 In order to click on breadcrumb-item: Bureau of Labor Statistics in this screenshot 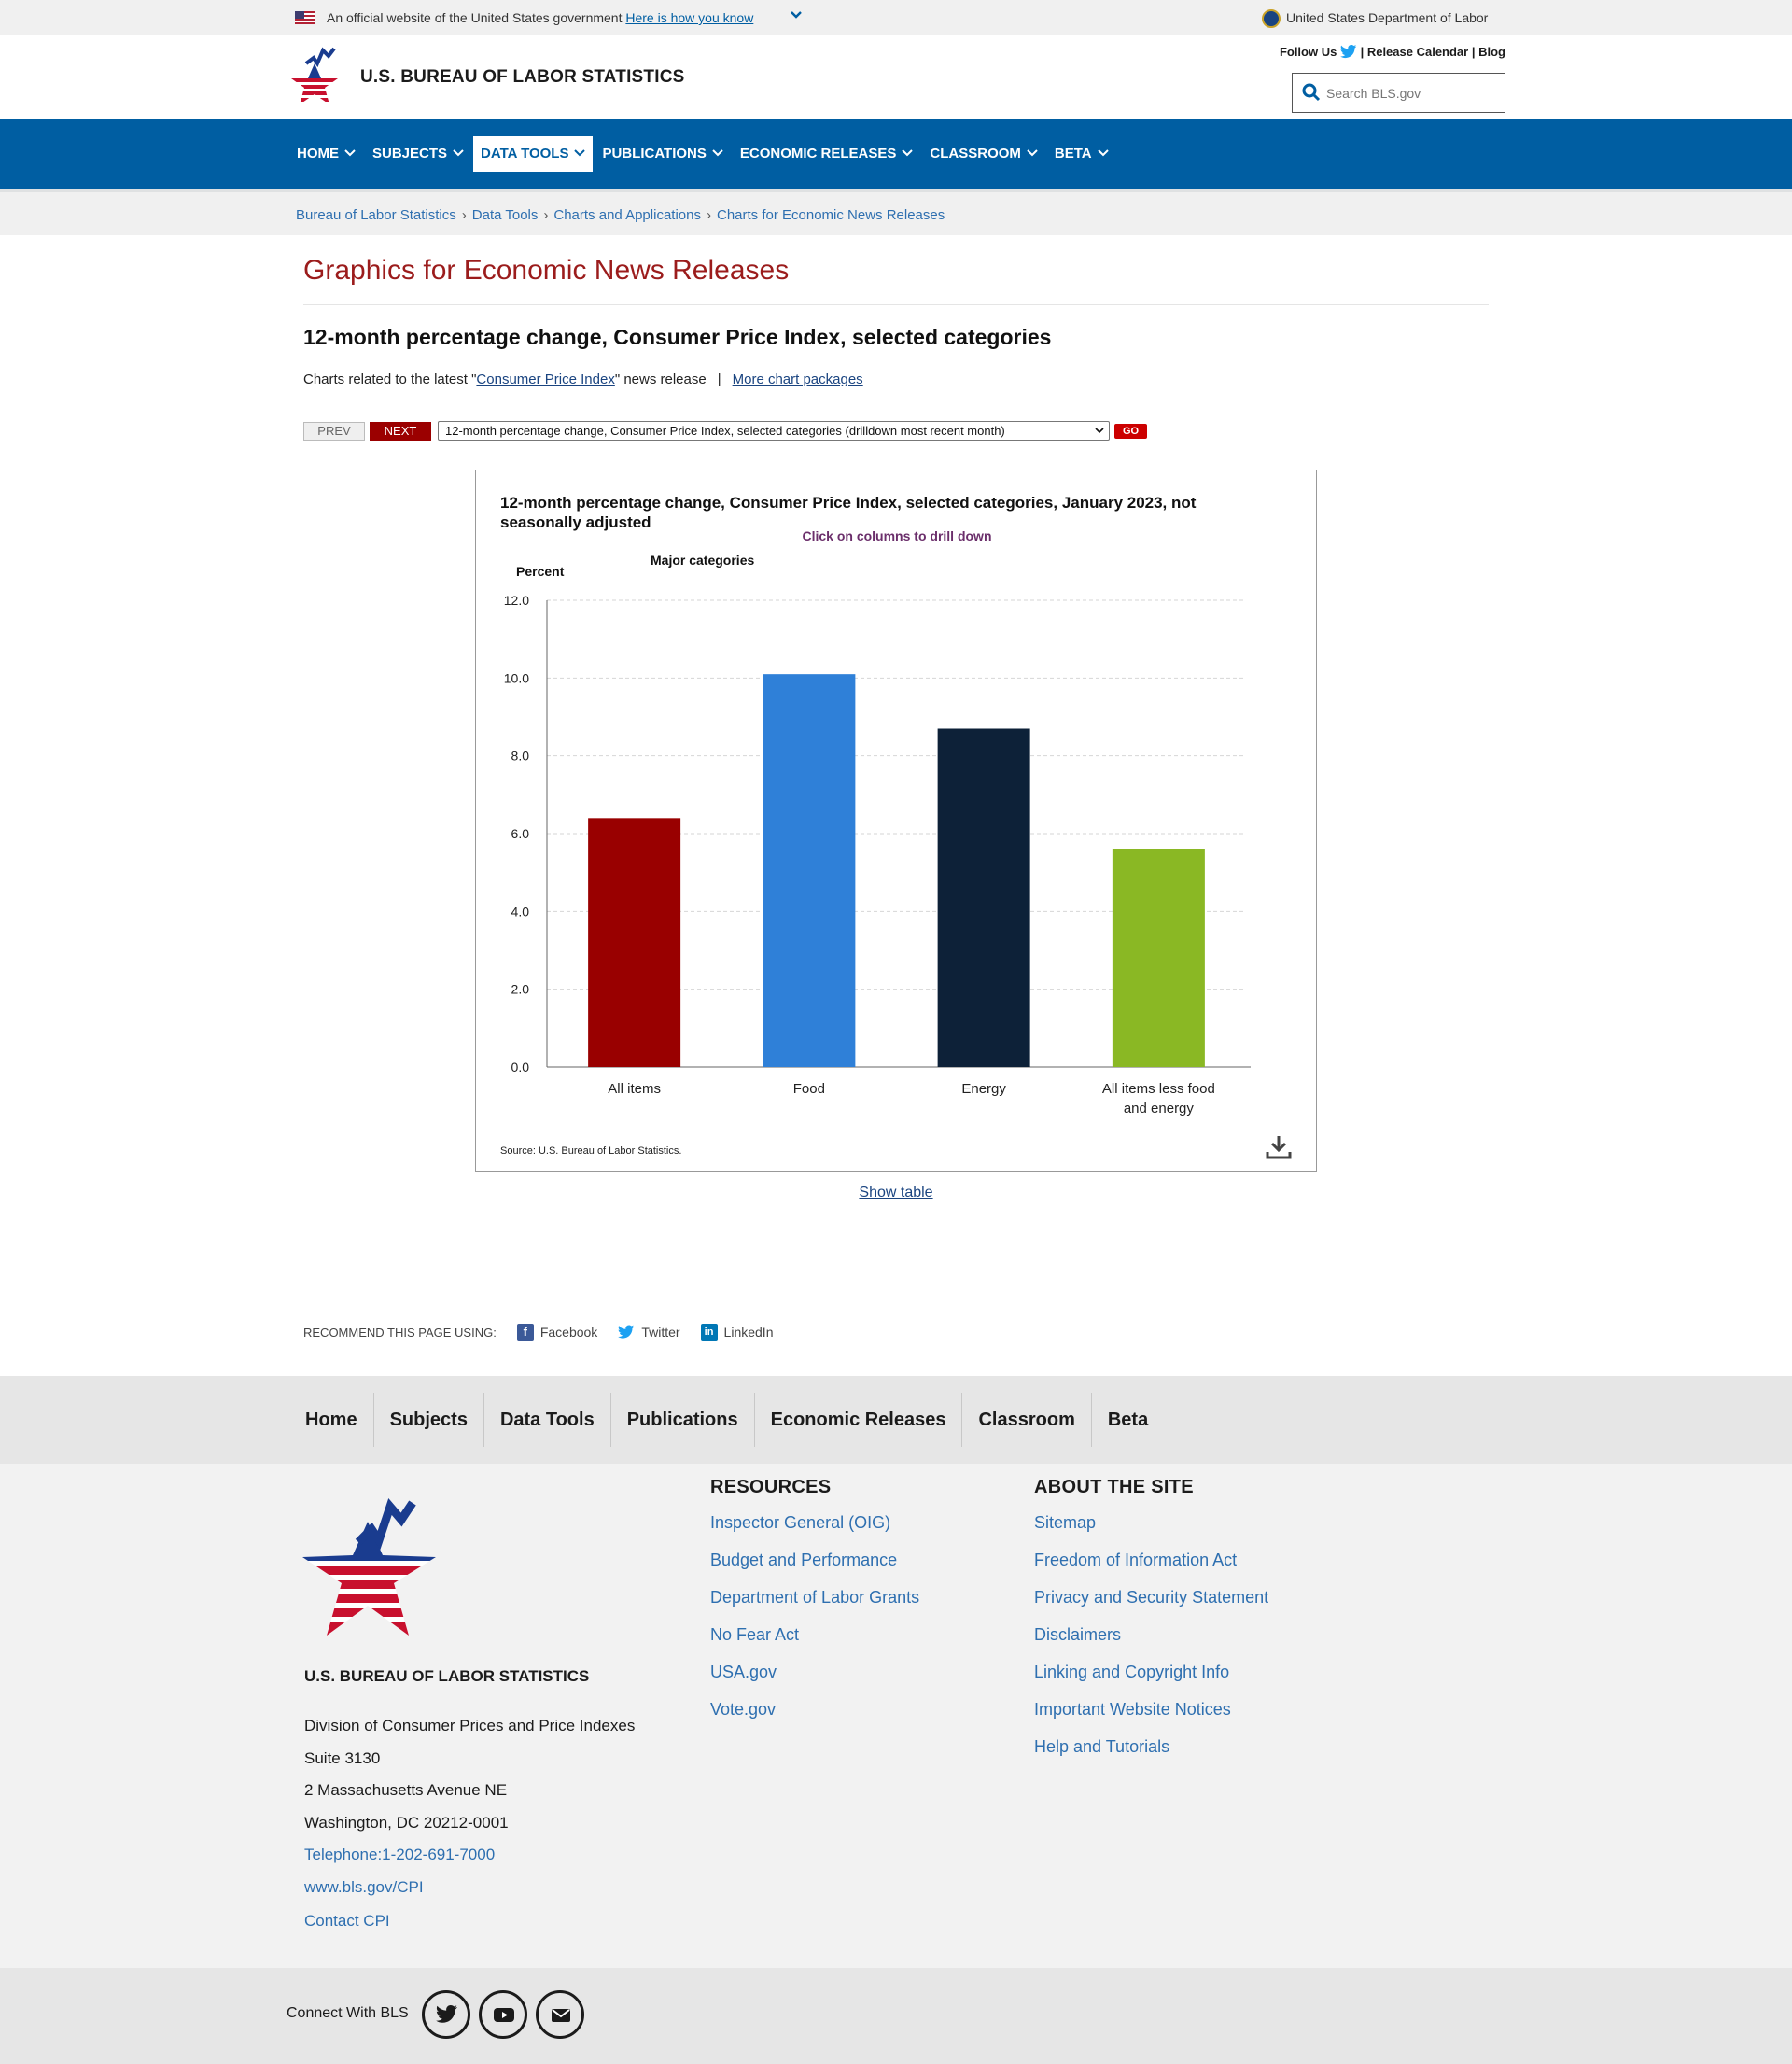, I will do `click(376, 215)`.